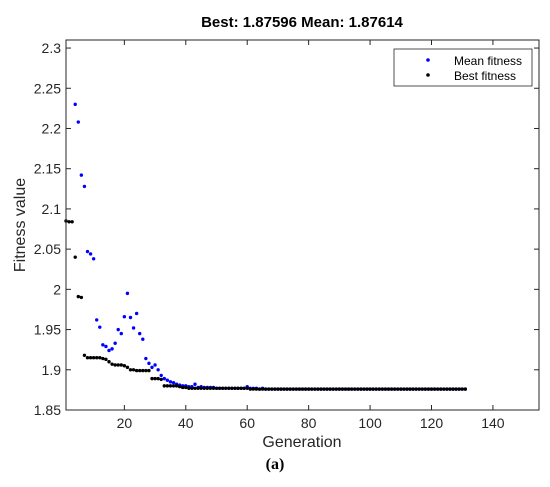  I want to click on y-tick-label: 1.9, so click(52, 370).